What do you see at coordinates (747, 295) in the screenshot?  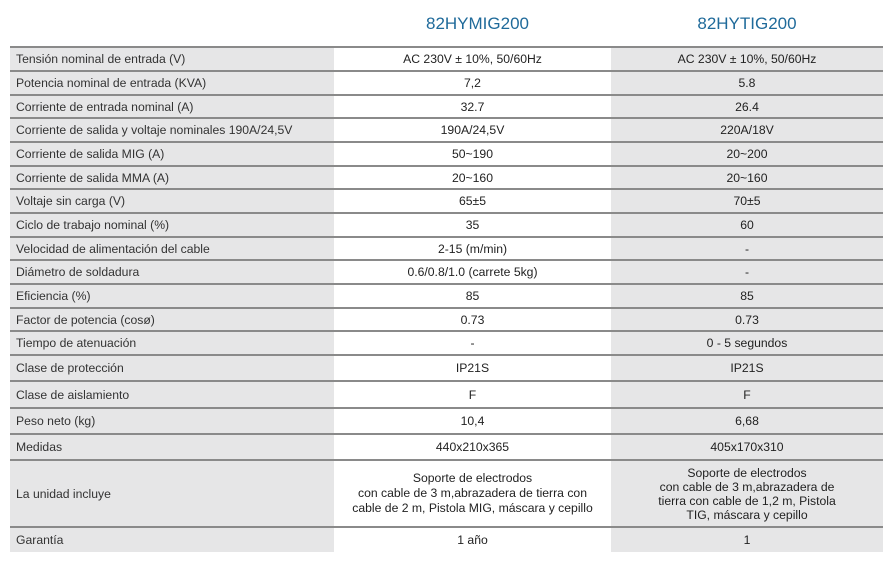 I see `model-b-value: 85` at bounding box center [747, 295].